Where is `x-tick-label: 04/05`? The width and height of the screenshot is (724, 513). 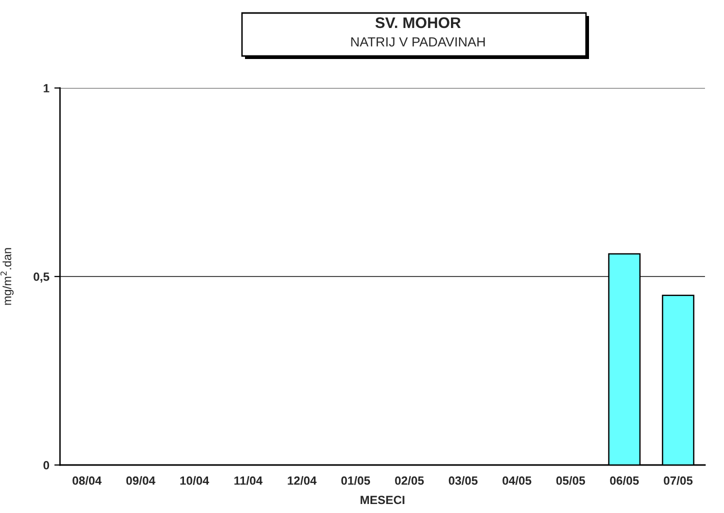 x-tick-label: 04/05 is located at coordinates (517, 480).